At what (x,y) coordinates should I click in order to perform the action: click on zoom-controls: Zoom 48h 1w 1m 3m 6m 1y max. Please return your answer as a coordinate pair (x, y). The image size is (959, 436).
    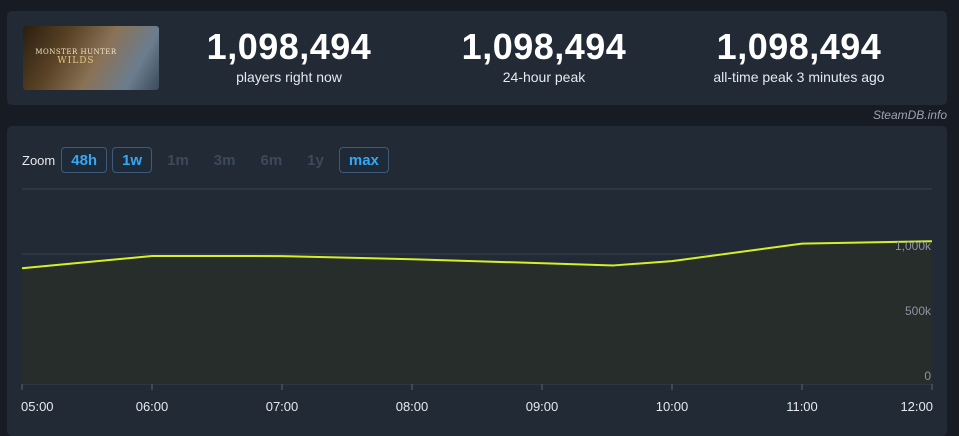
    Looking at the image, I should click on (208, 160).